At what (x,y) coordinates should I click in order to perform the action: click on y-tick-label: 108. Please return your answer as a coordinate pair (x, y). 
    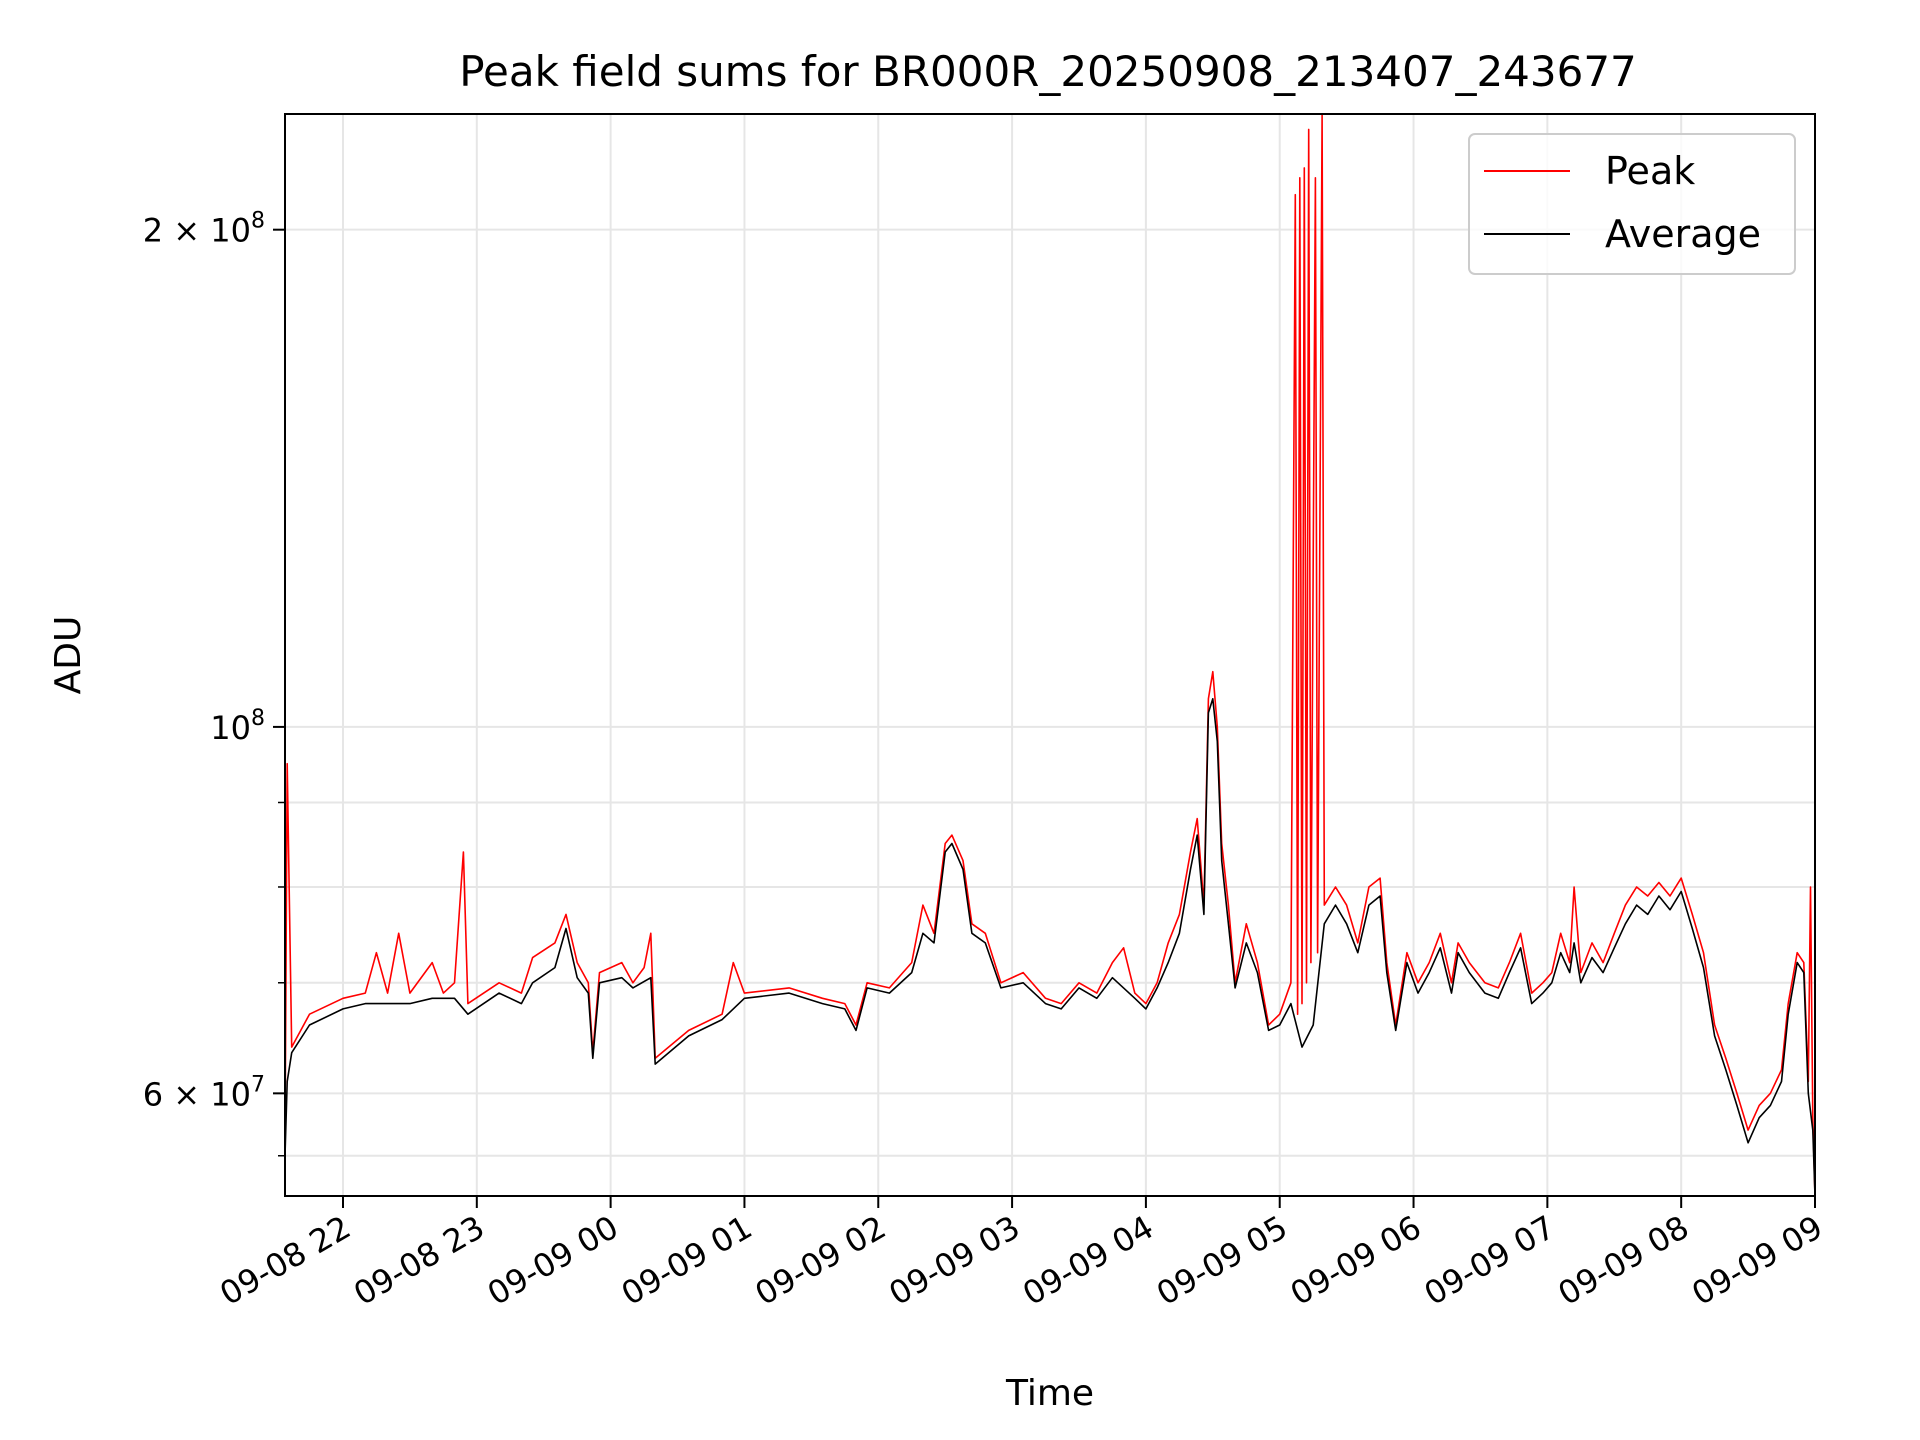
    Looking at the image, I should click on (237, 726).